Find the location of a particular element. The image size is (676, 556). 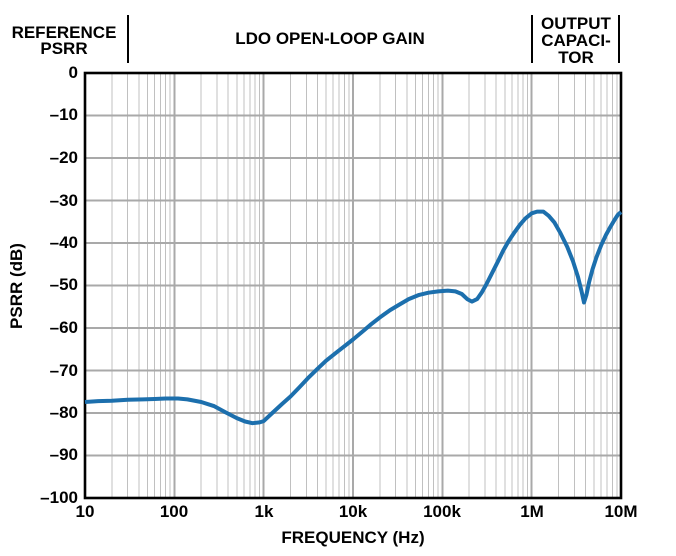

y-tick-label: –100 is located at coordinates (59, 497).